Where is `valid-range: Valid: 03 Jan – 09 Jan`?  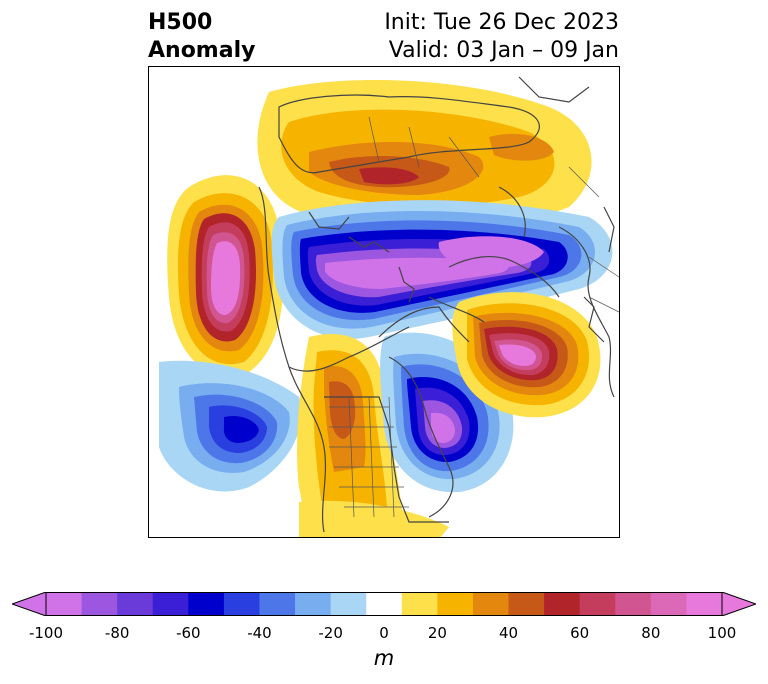 valid-range: Valid: 03 Jan – 09 Jan is located at coordinates (503, 50).